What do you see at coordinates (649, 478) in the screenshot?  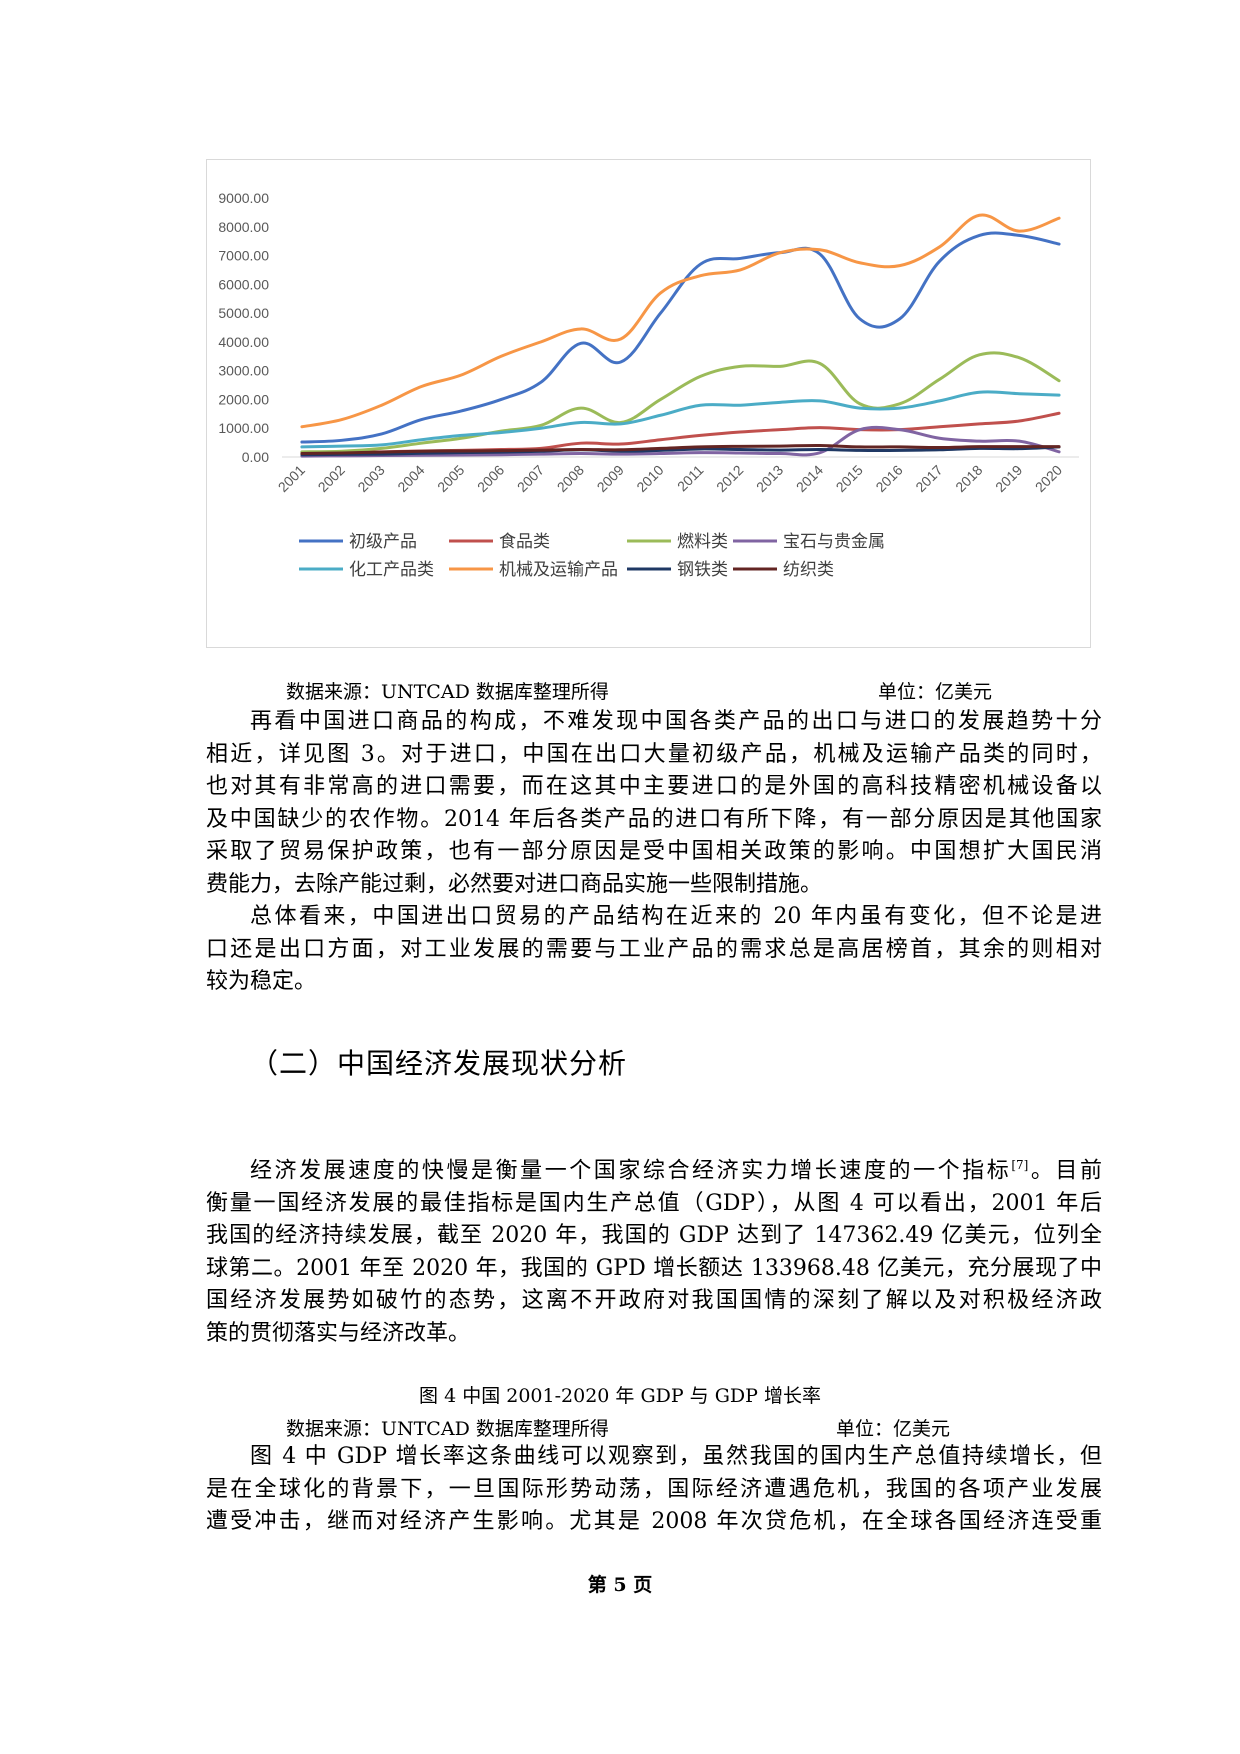 I see `x-tick-label: 2010` at bounding box center [649, 478].